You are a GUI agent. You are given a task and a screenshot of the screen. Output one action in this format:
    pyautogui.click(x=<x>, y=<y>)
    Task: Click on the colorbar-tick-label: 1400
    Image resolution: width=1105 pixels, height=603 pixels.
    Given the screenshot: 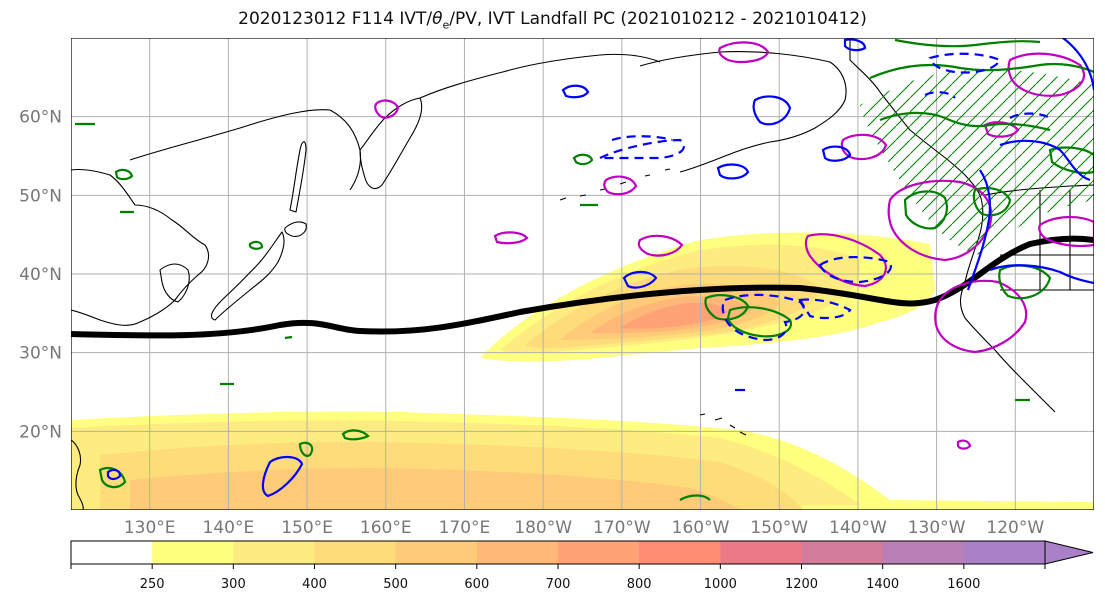 What is the action you would take?
    pyautogui.click(x=882, y=584)
    